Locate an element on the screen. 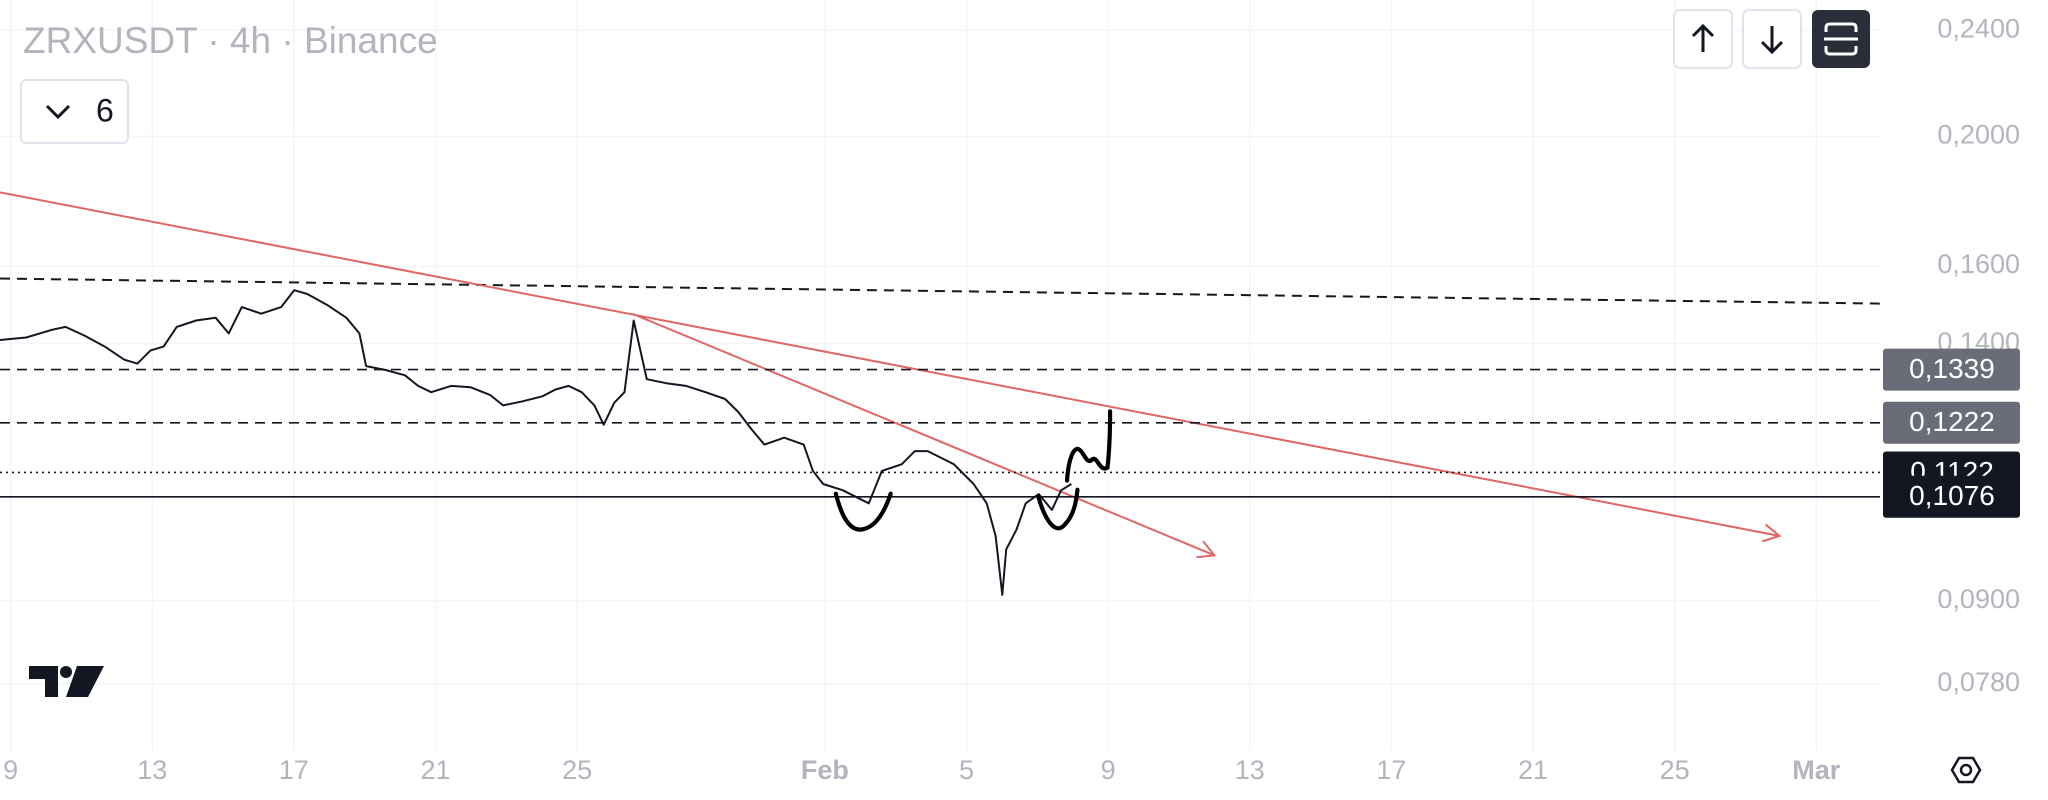 The height and width of the screenshot is (800, 2048). up-button is located at coordinates (1703, 39).